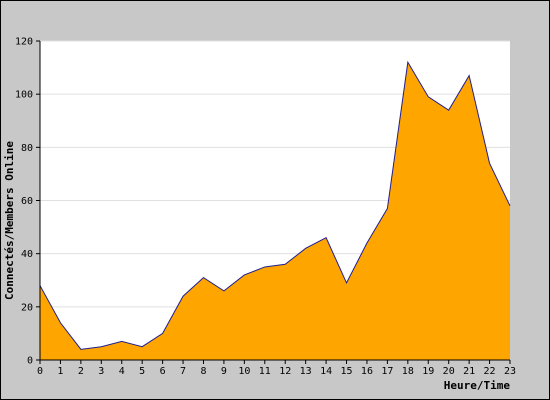 The width and height of the screenshot is (550, 400). I want to click on x-tick-label: 7, so click(183, 371).